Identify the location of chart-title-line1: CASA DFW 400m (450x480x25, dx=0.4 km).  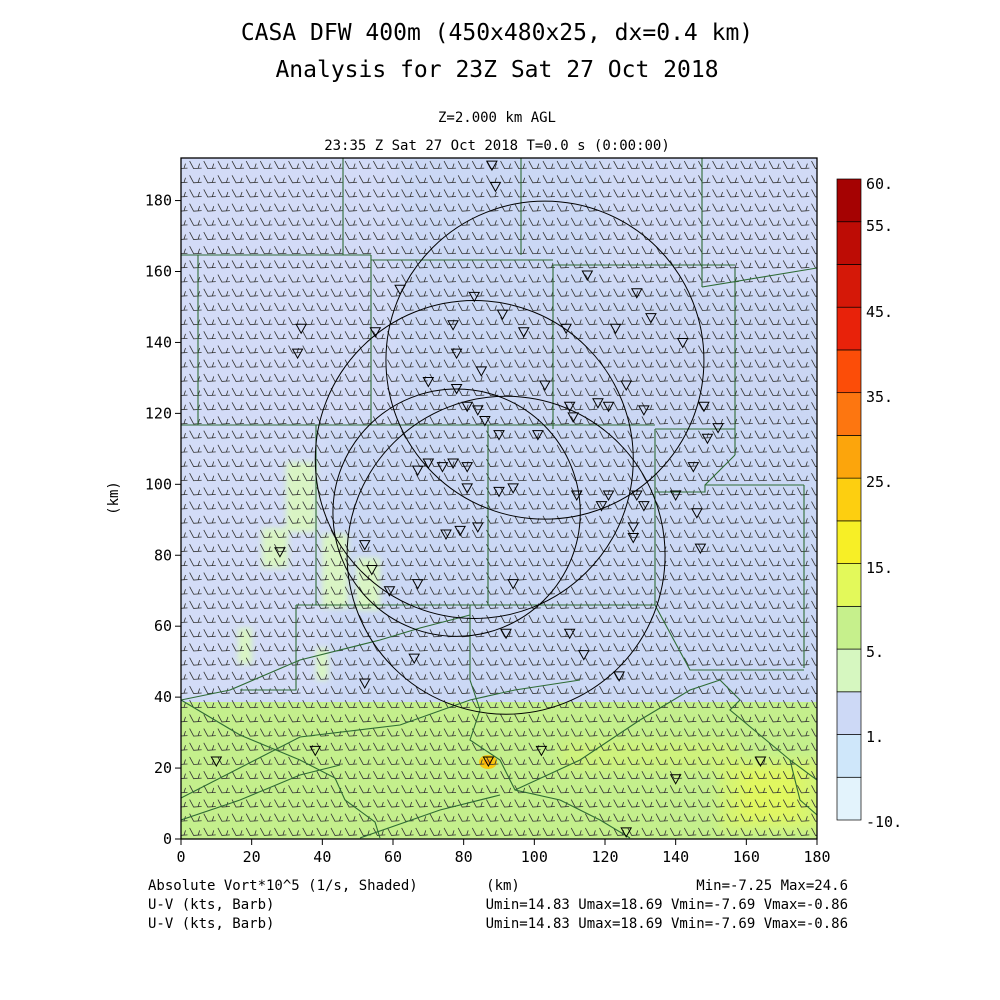
(497, 33).